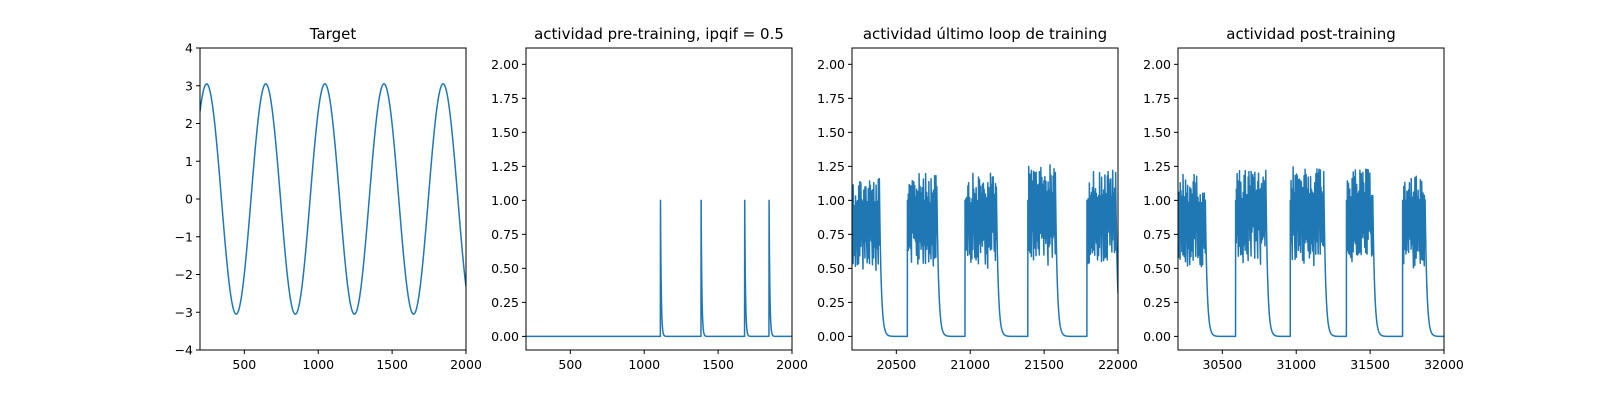 The image size is (1600, 400). Describe the element at coordinates (1444, 364) in the screenshot. I see `x-tick-label: 32000` at that location.